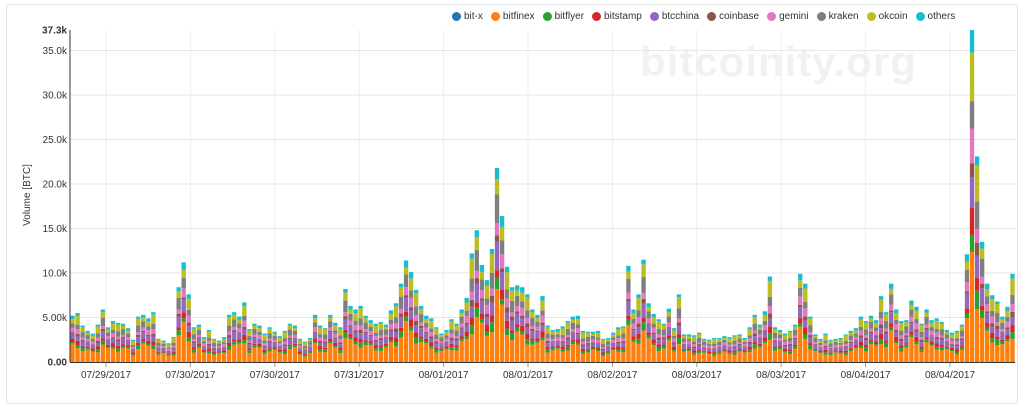  Describe the element at coordinates (467, 16) in the screenshot. I see `legend-item-bit-x: bit-x` at that location.